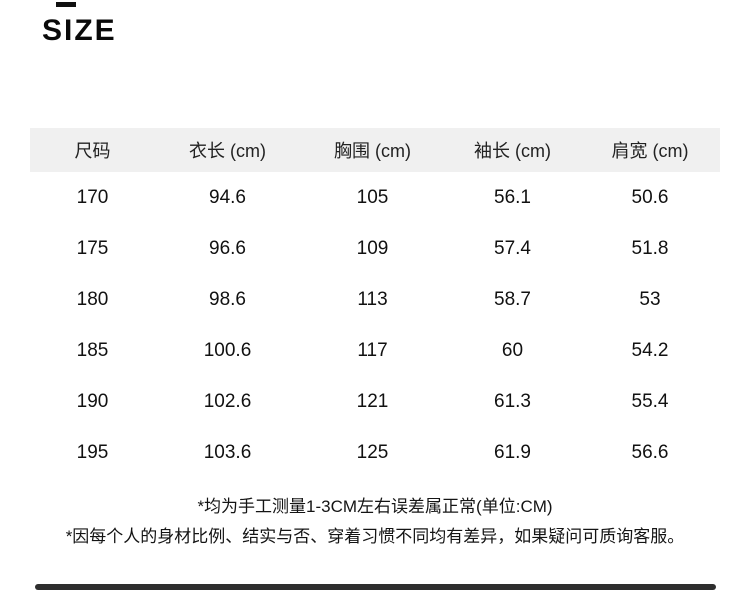 Image resolution: width=750 pixels, height=592 pixels. Describe the element at coordinates (650, 299) in the screenshot. I see `table-cell: 53` at that location.